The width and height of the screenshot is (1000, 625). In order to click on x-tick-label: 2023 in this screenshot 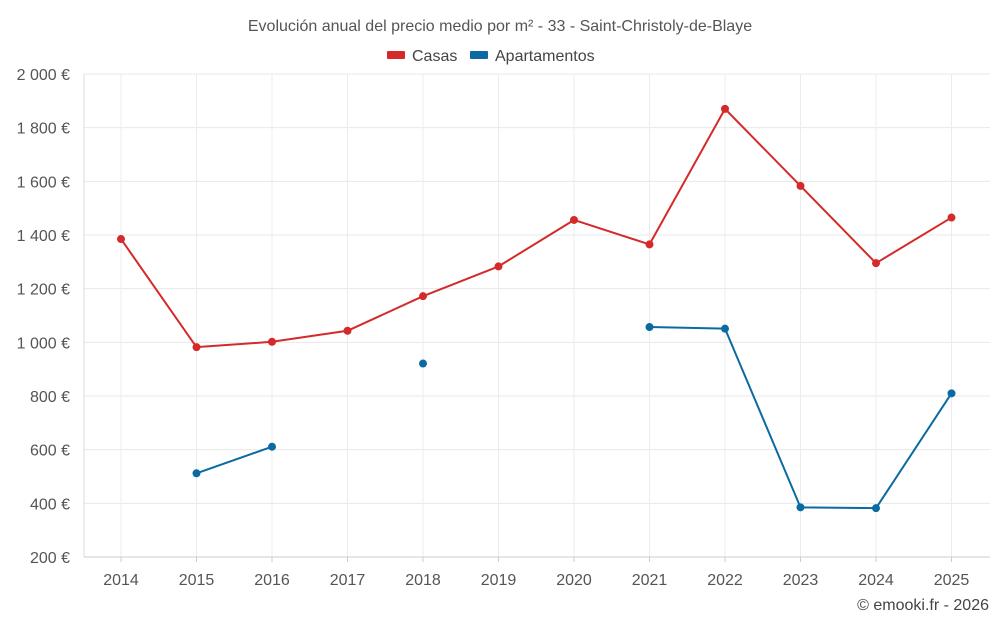, I will do `click(801, 580)`.